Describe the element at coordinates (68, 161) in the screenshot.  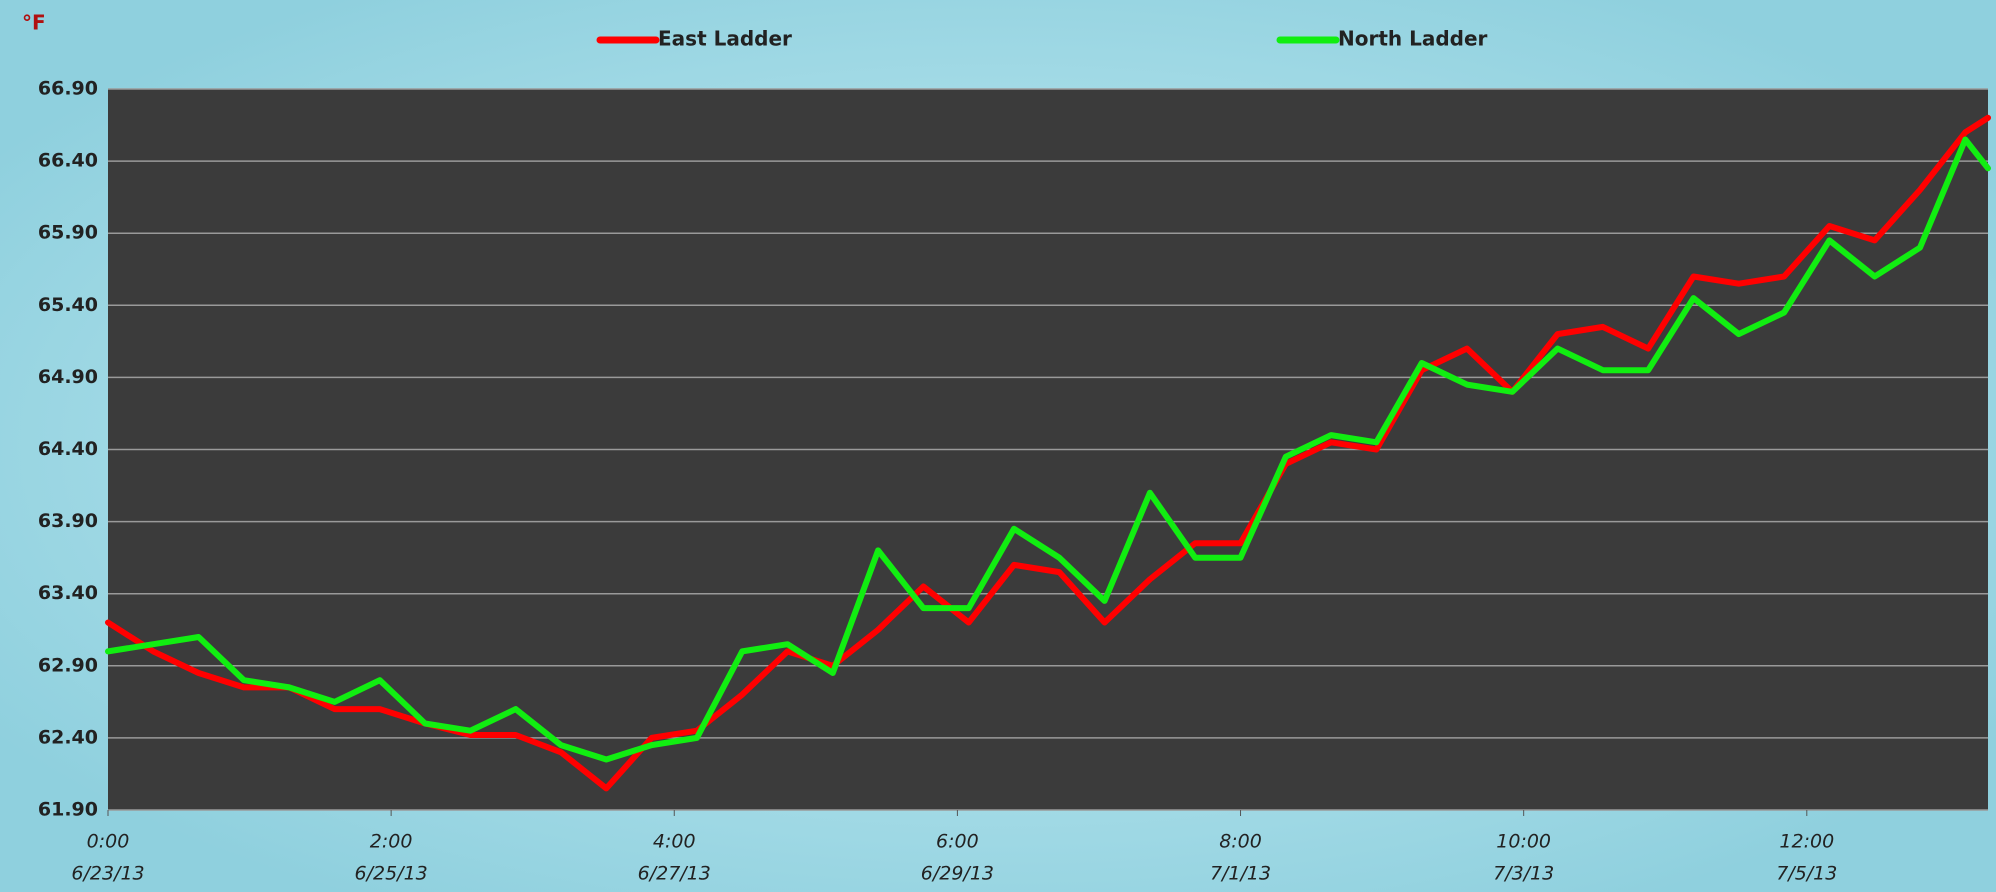
I see `y-tick-label: 66.40` at that location.